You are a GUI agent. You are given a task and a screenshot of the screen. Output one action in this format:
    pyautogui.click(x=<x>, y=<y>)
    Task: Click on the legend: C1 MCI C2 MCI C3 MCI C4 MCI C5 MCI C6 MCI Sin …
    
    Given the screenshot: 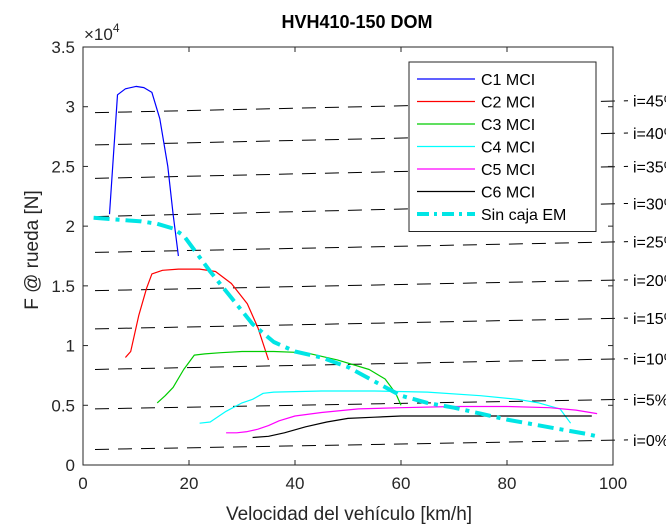 What is the action you would take?
    pyautogui.click(x=502, y=146)
    